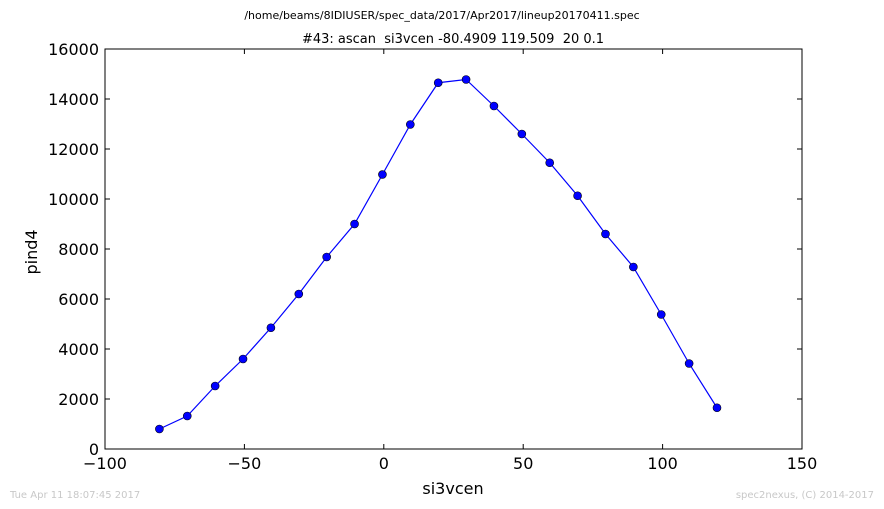 The image size is (884, 509). I want to click on y-tick-label: 16000, so click(73, 49).